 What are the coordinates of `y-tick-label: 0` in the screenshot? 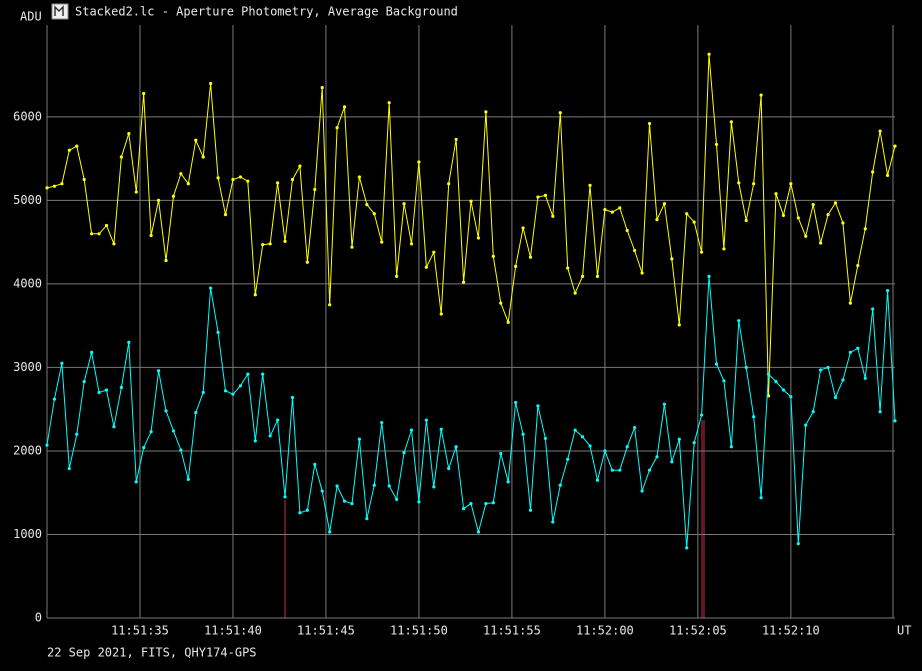 It's located at (38, 618).